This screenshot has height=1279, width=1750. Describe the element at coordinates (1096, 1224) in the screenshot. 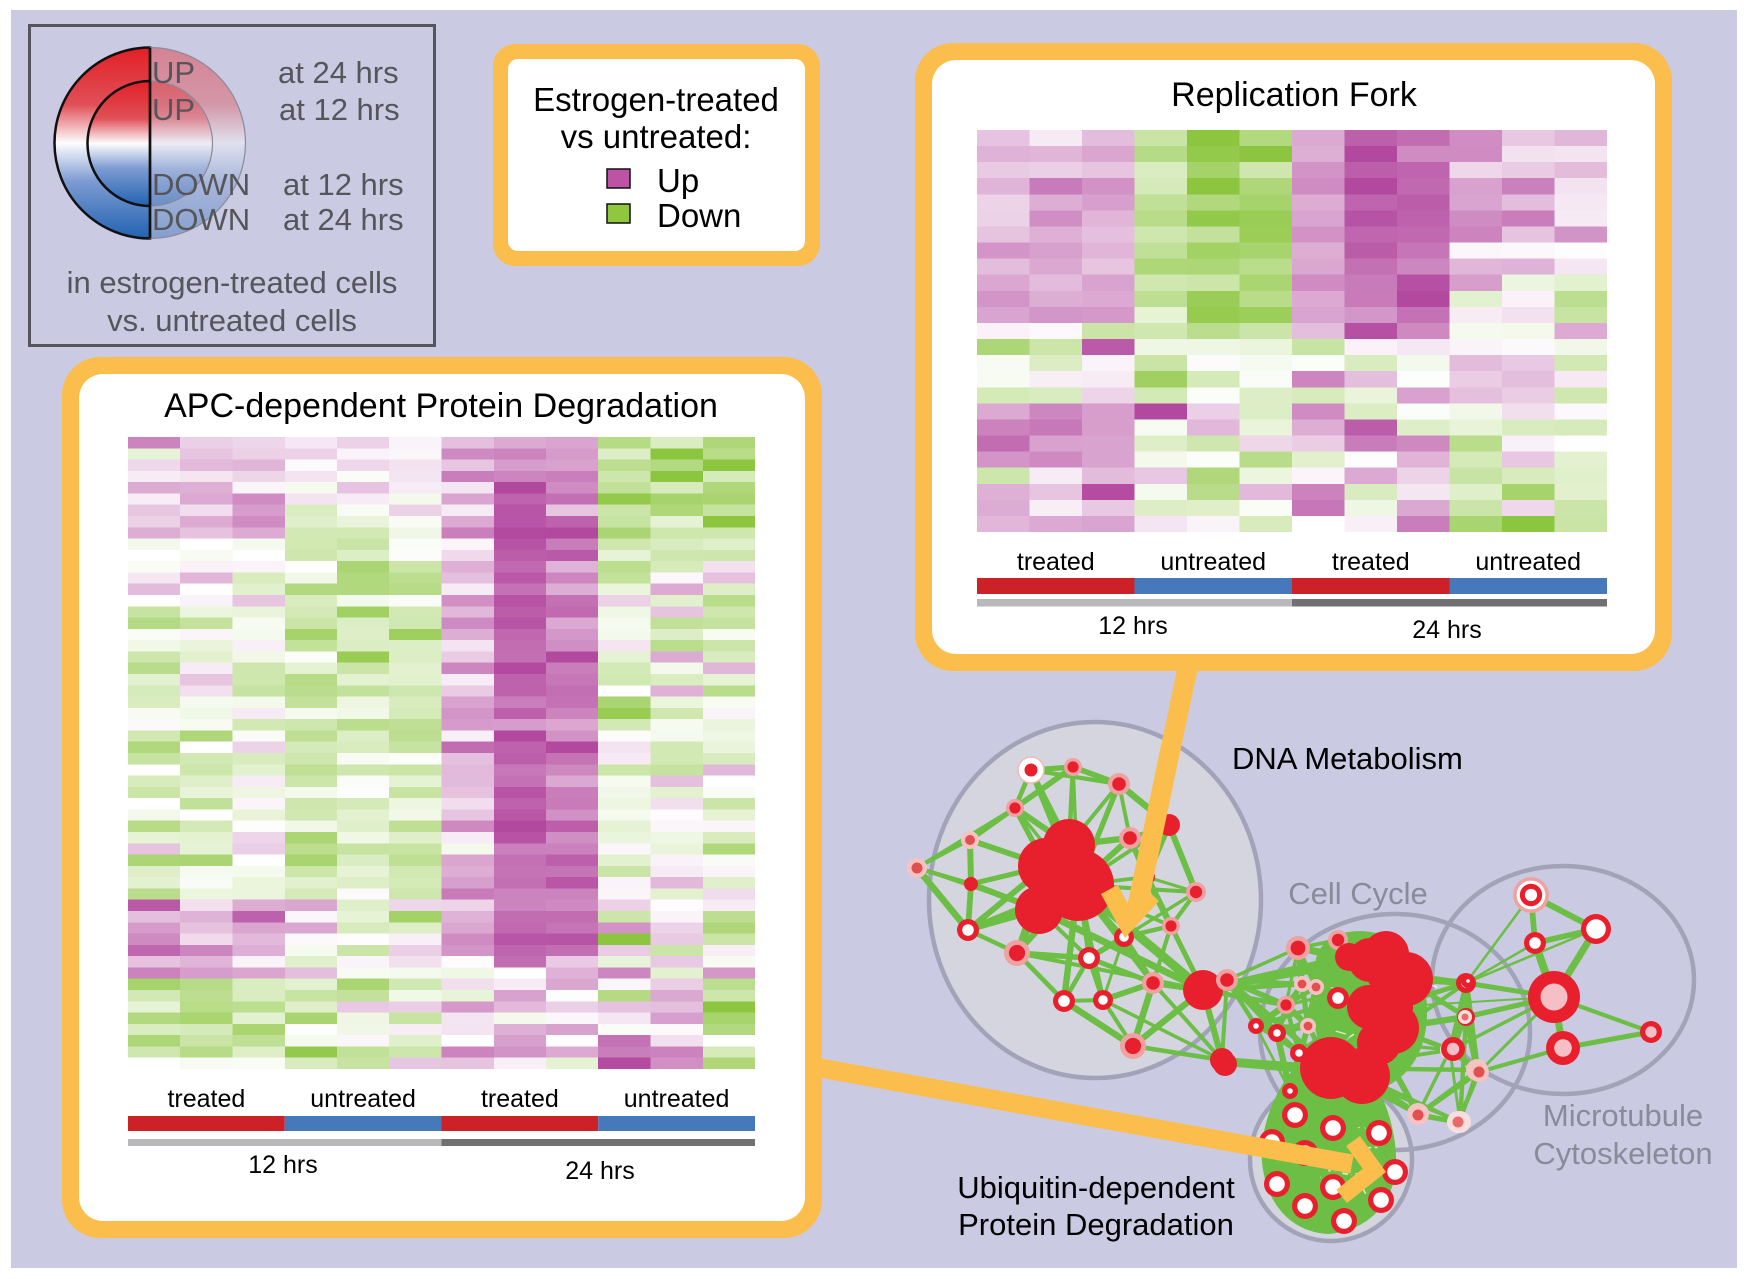

I see `svg-text: Protein Degradation` at that location.